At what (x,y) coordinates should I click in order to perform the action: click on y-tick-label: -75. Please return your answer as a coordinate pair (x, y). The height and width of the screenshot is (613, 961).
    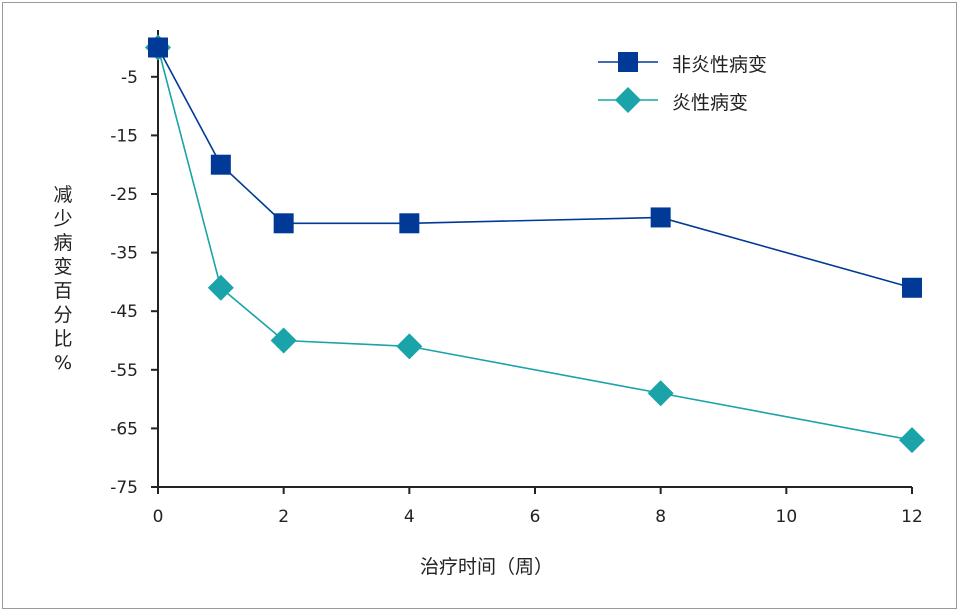
    Looking at the image, I should click on (124, 488).